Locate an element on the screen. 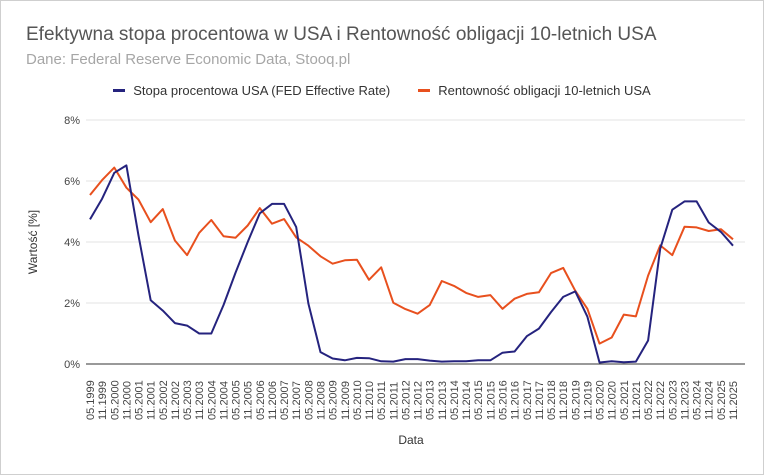 The image size is (764, 475). x-tick-label: 11.2022 is located at coordinates (661, 400).